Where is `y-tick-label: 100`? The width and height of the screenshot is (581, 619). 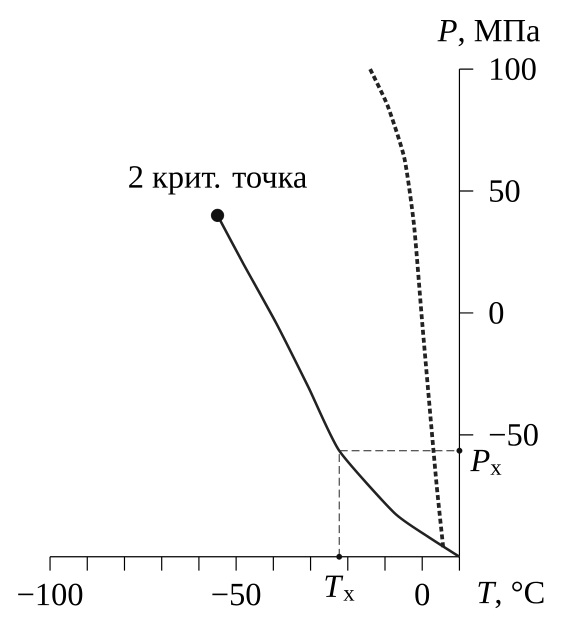 y-tick-label: 100 is located at coordinates (513, 69).